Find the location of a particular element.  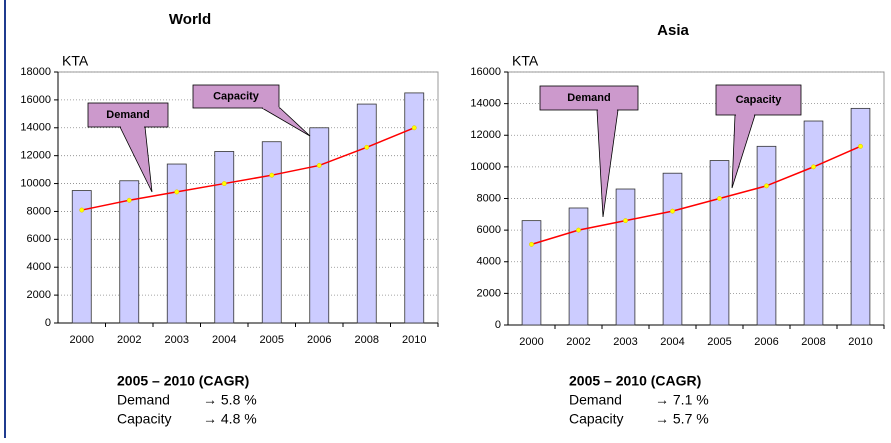

chart-title: Asia is located at coordinates (673, 30).